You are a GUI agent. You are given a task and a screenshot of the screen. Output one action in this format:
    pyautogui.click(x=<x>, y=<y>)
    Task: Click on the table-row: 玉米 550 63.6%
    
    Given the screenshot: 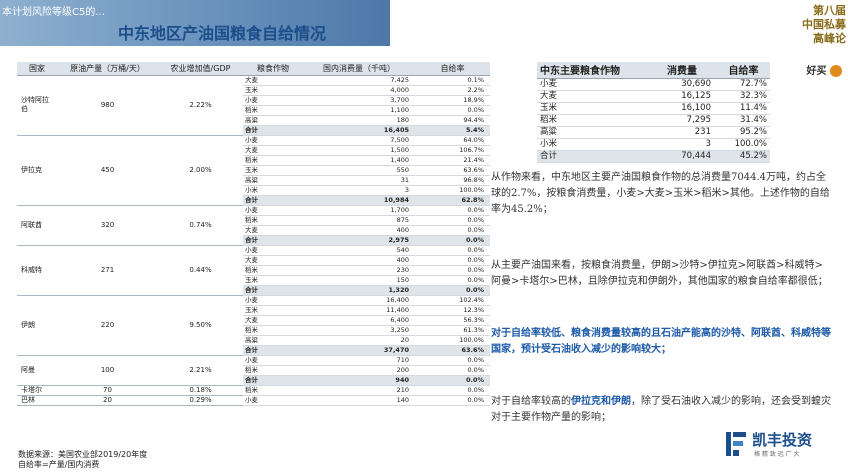 What is the action you would take?
    pyautogui.click(x=253, y=170)
    